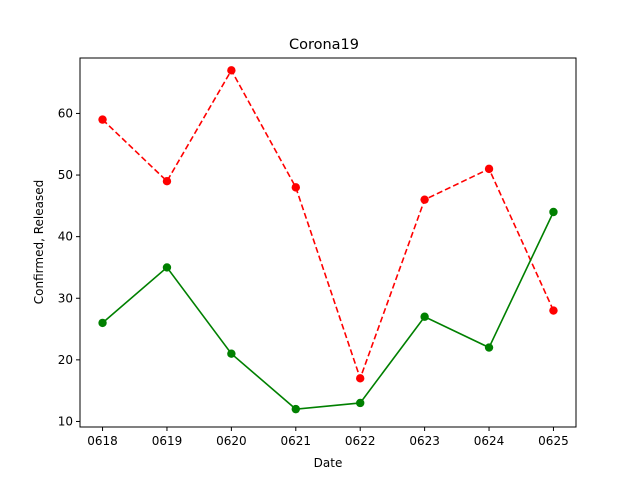  I want to click on x-tick-label: 0618, so click(102, 441).